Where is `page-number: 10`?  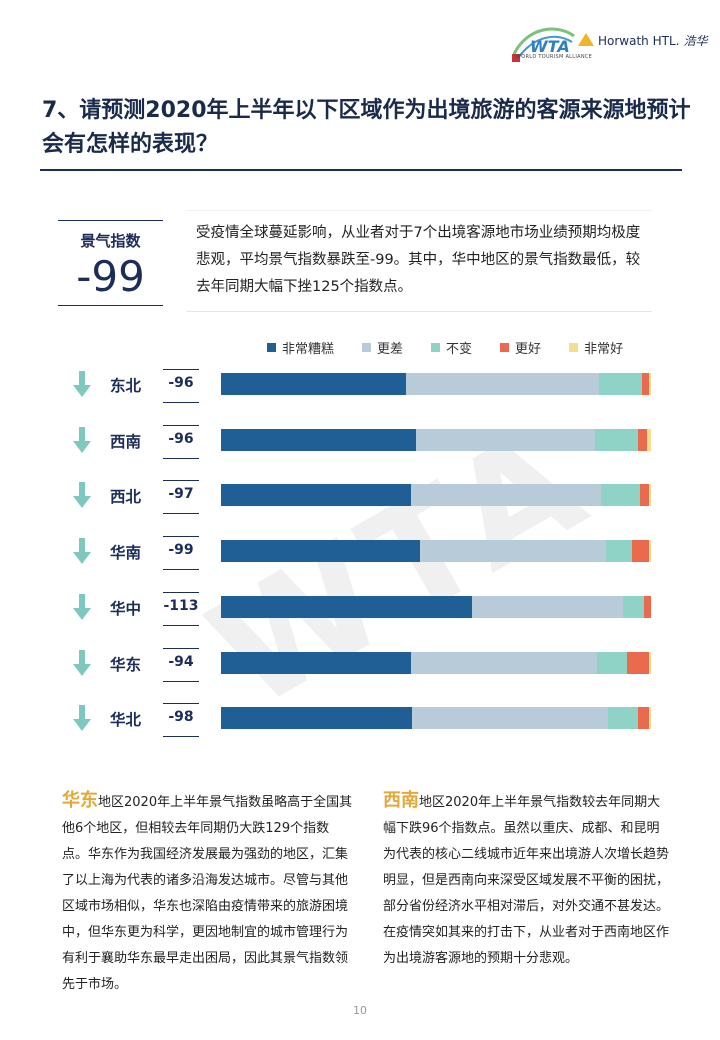 page-number: 10 is located at coordinates (360, 1010).